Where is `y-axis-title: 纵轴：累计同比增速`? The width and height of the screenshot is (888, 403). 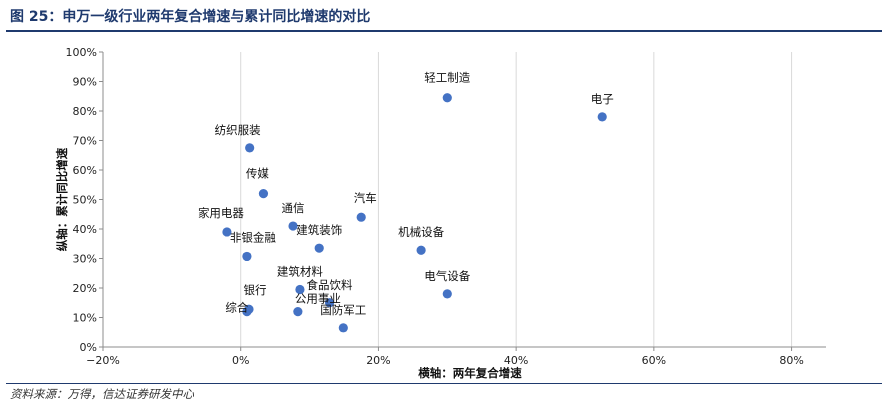 y-axis-title: 纵轴：累计同比增速 is located at coordinates (62, 199).